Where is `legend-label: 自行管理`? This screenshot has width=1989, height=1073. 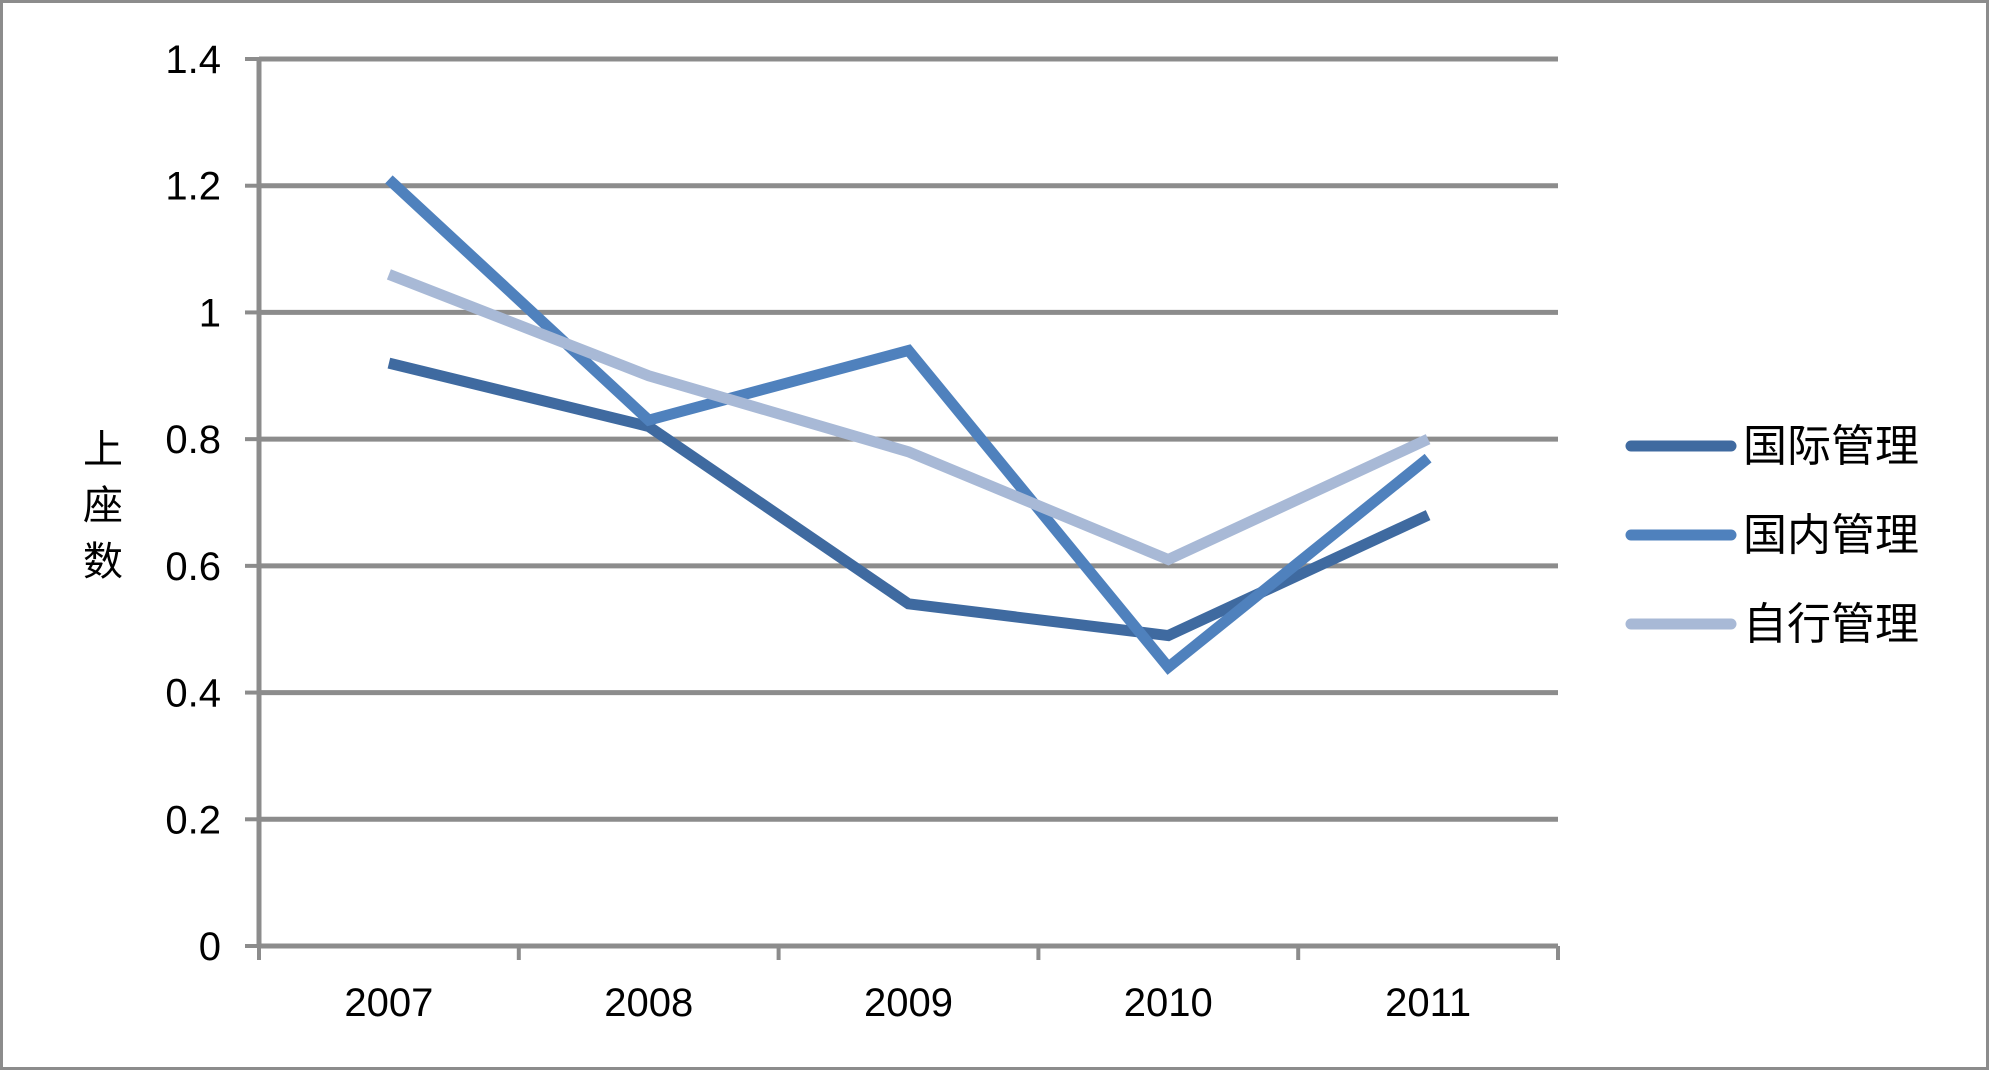 legend-label: 自行管理 is located at coordinates (1831, 624).